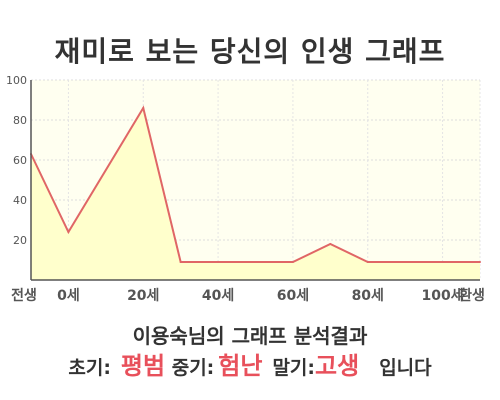 The height and width of the screenshot is (400, 500). What do you see at coordinates (405, 368) in the screenshot?
I see `result-ending: 입니다` at bounding box center [405, 368].